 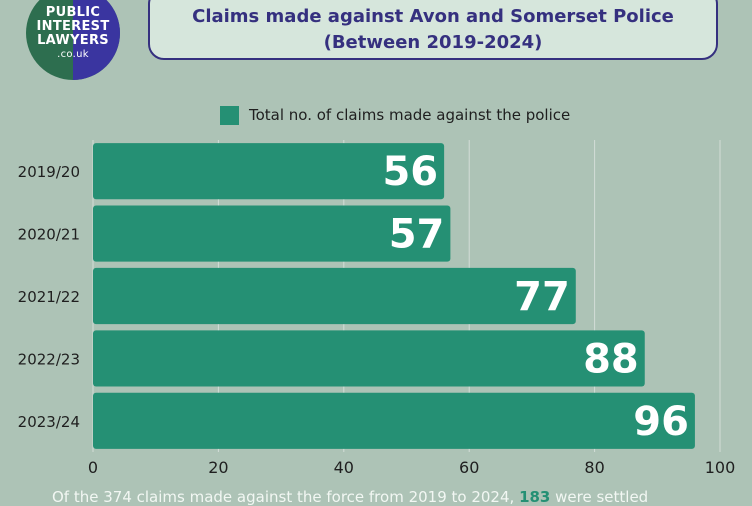 I want to click on category-label: 2021/22, so click(x=49, y=297).